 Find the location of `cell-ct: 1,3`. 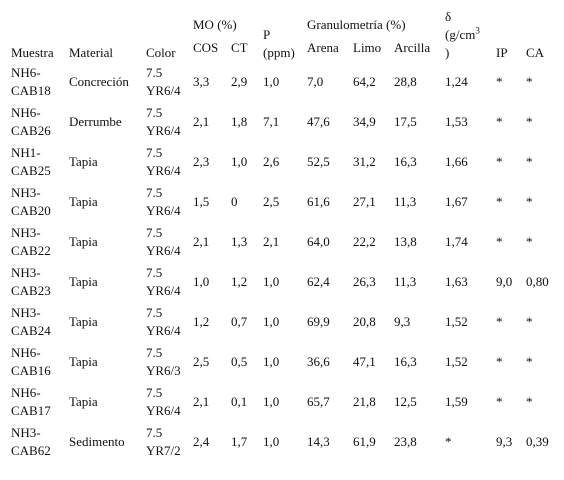

cell-ct: 1,3 is located at coordinates (239, 241).